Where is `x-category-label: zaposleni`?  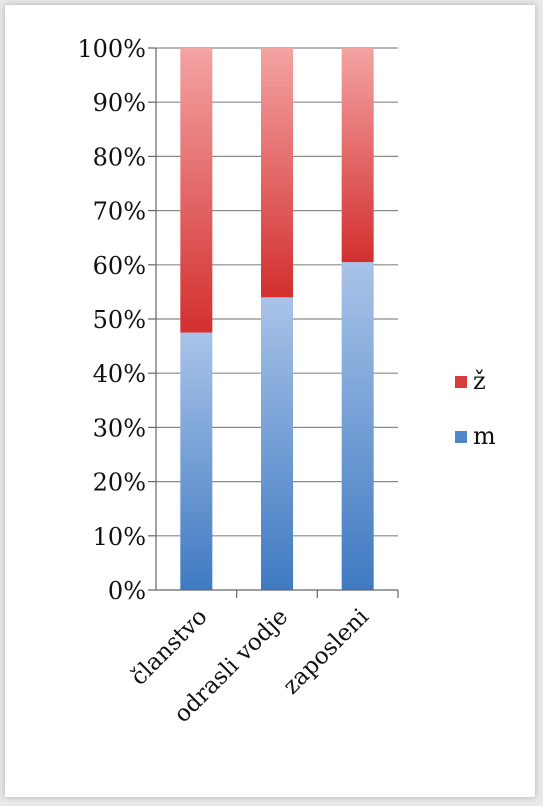
x-category-label: zaposleni is located at coordinates (326, 652).